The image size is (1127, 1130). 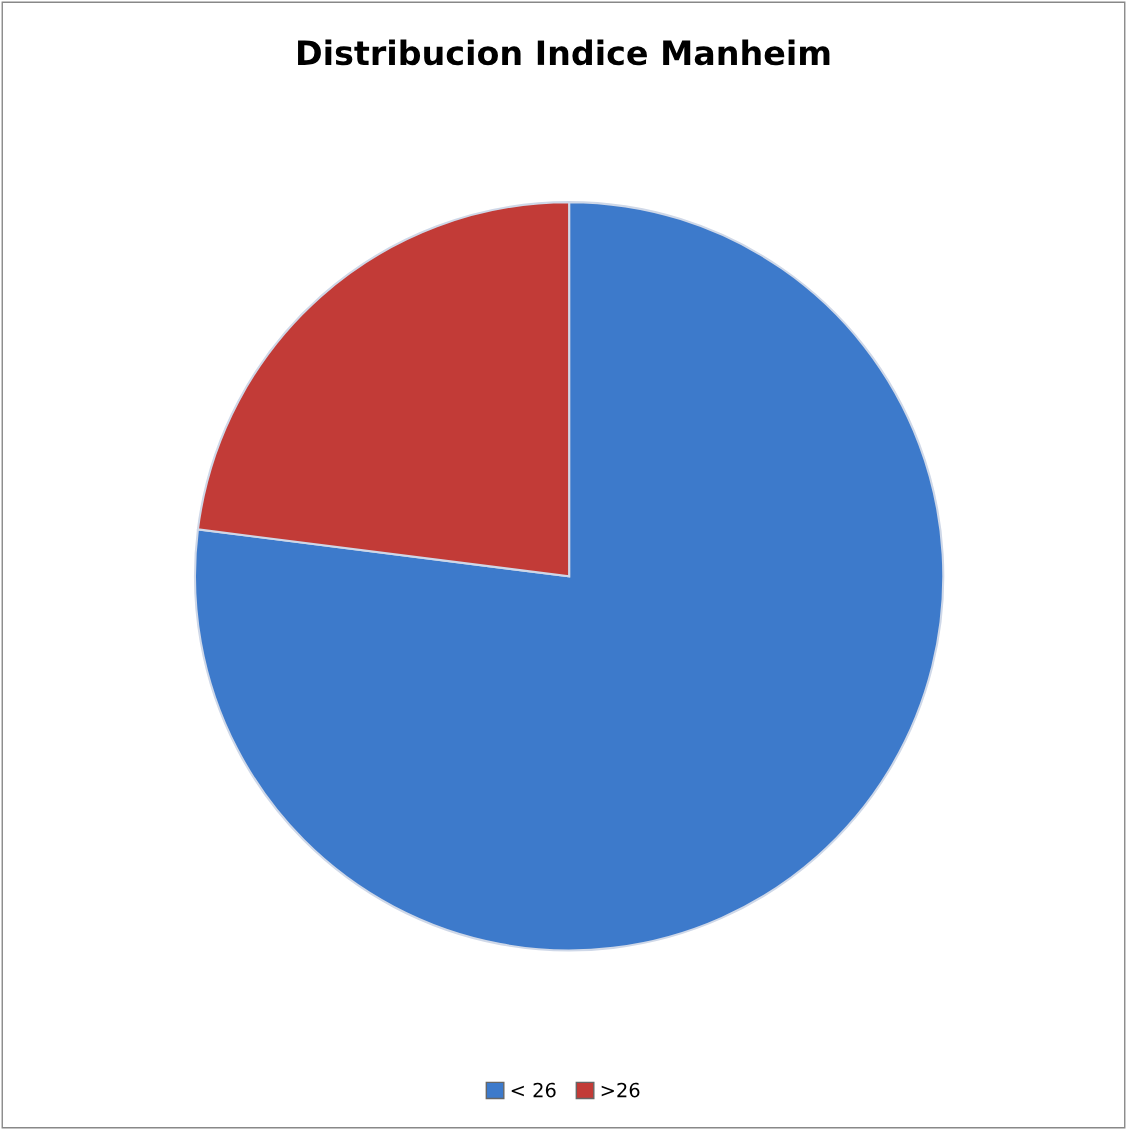 I want to click on legend-label: >26, so click(x=620, y=1090).